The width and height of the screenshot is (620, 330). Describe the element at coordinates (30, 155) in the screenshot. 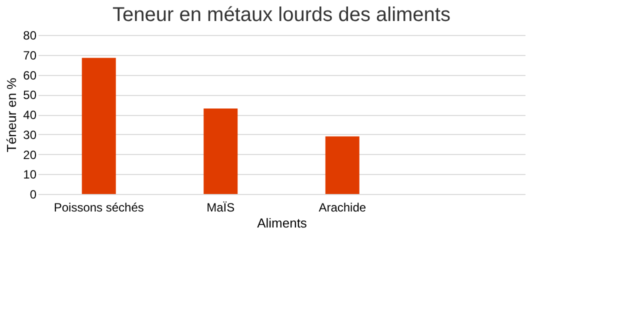

I see `y-tick-label: 20` at that location.